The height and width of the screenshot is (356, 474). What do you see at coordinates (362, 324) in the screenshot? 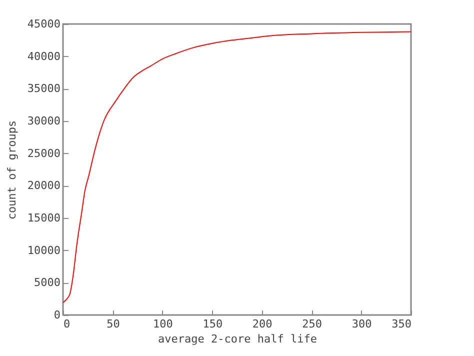
I see `x-tick-label: 300` at bounding box center [362, 324].